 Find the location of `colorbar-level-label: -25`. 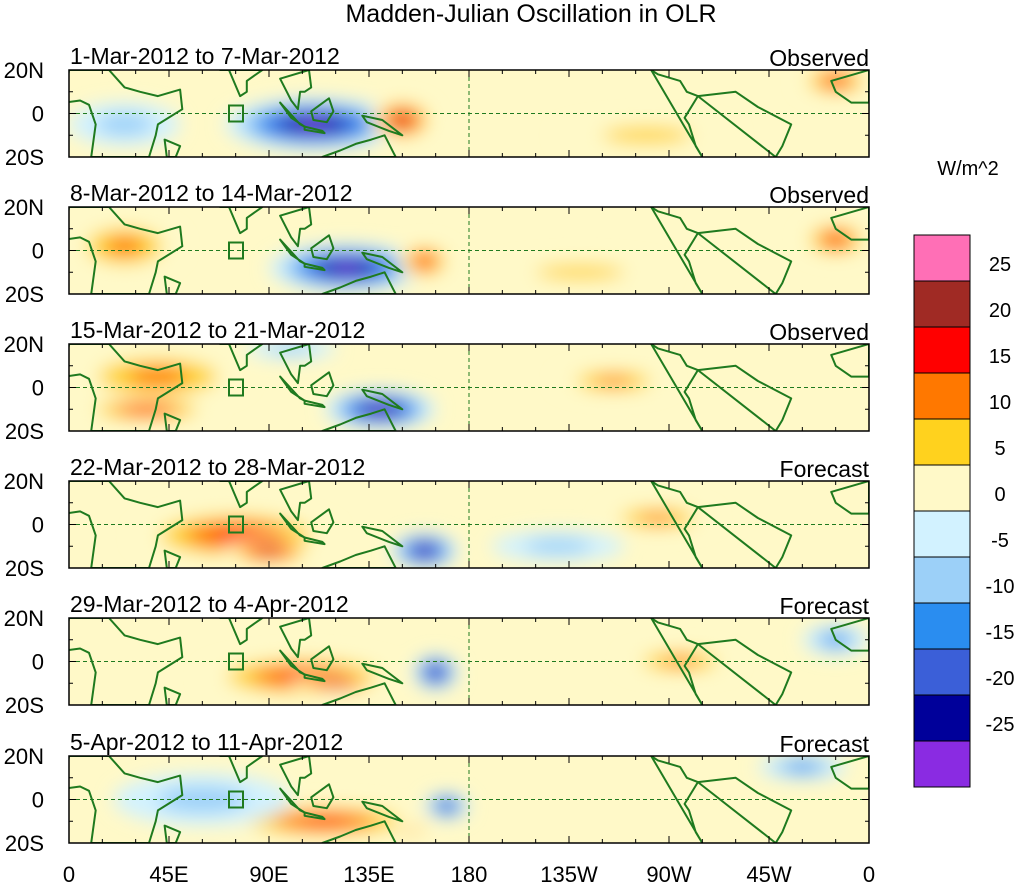

colorbar-level-label: -25 is located at coordinates (1000, 725).